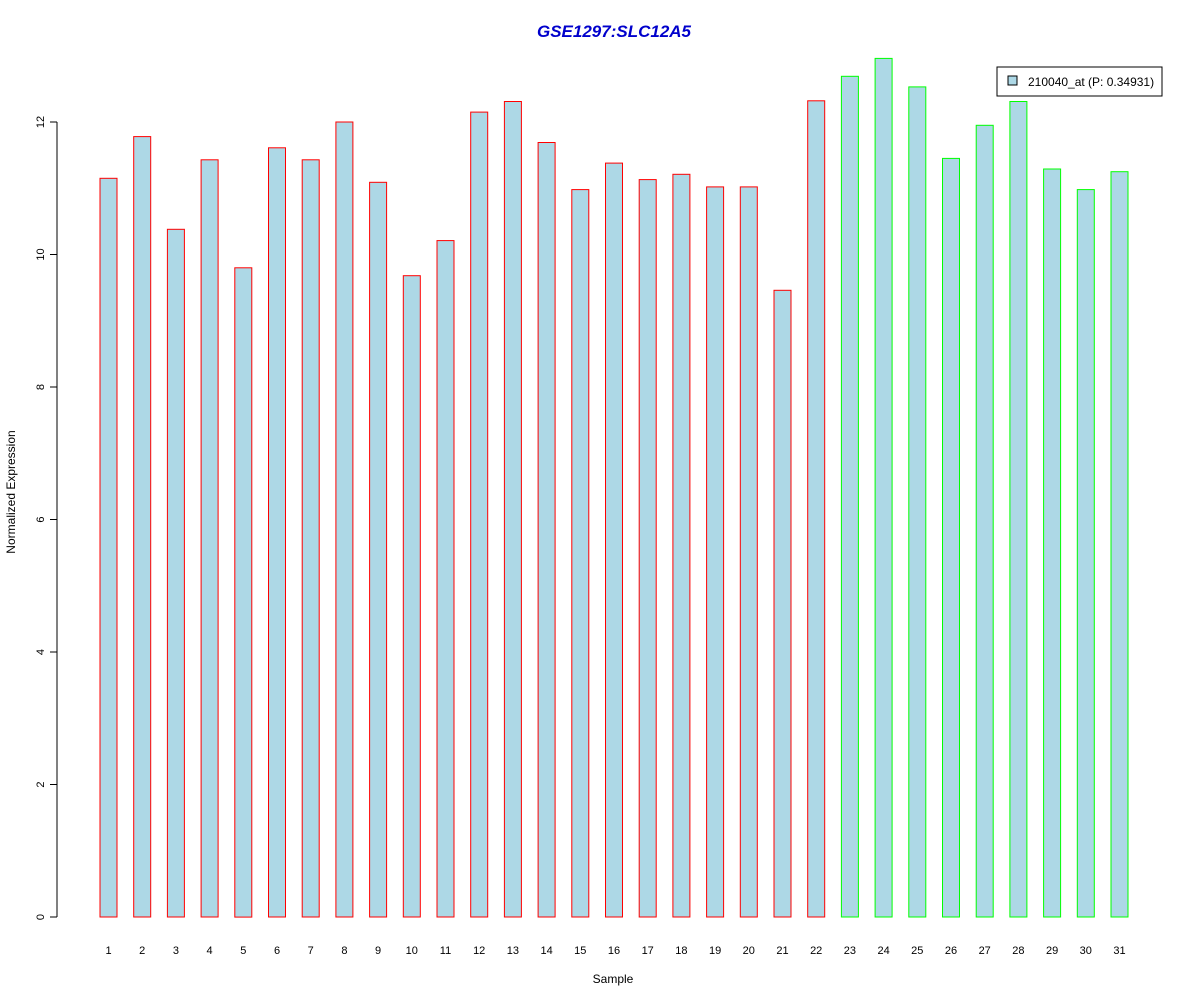  I want to click on y-tick-label: 8, so click(41, 387).